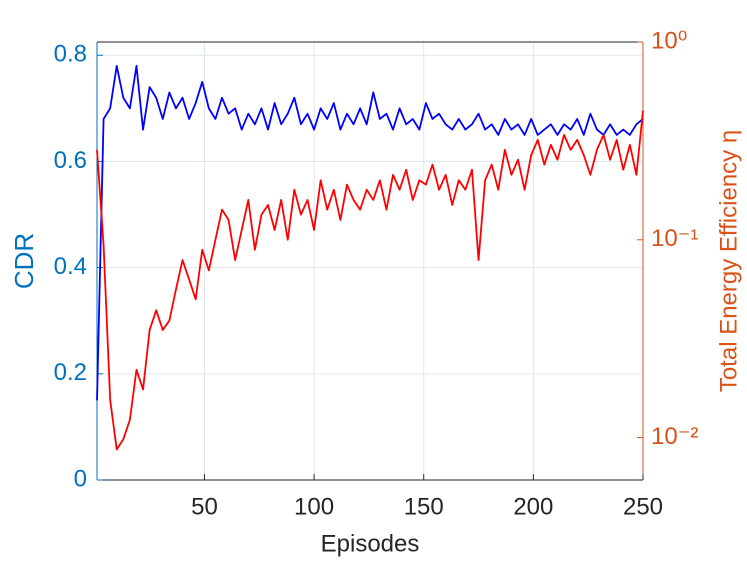  Describe the element at coordinates (424, 506) in the screenshot. I see `x-tick-label: 150` at that location.